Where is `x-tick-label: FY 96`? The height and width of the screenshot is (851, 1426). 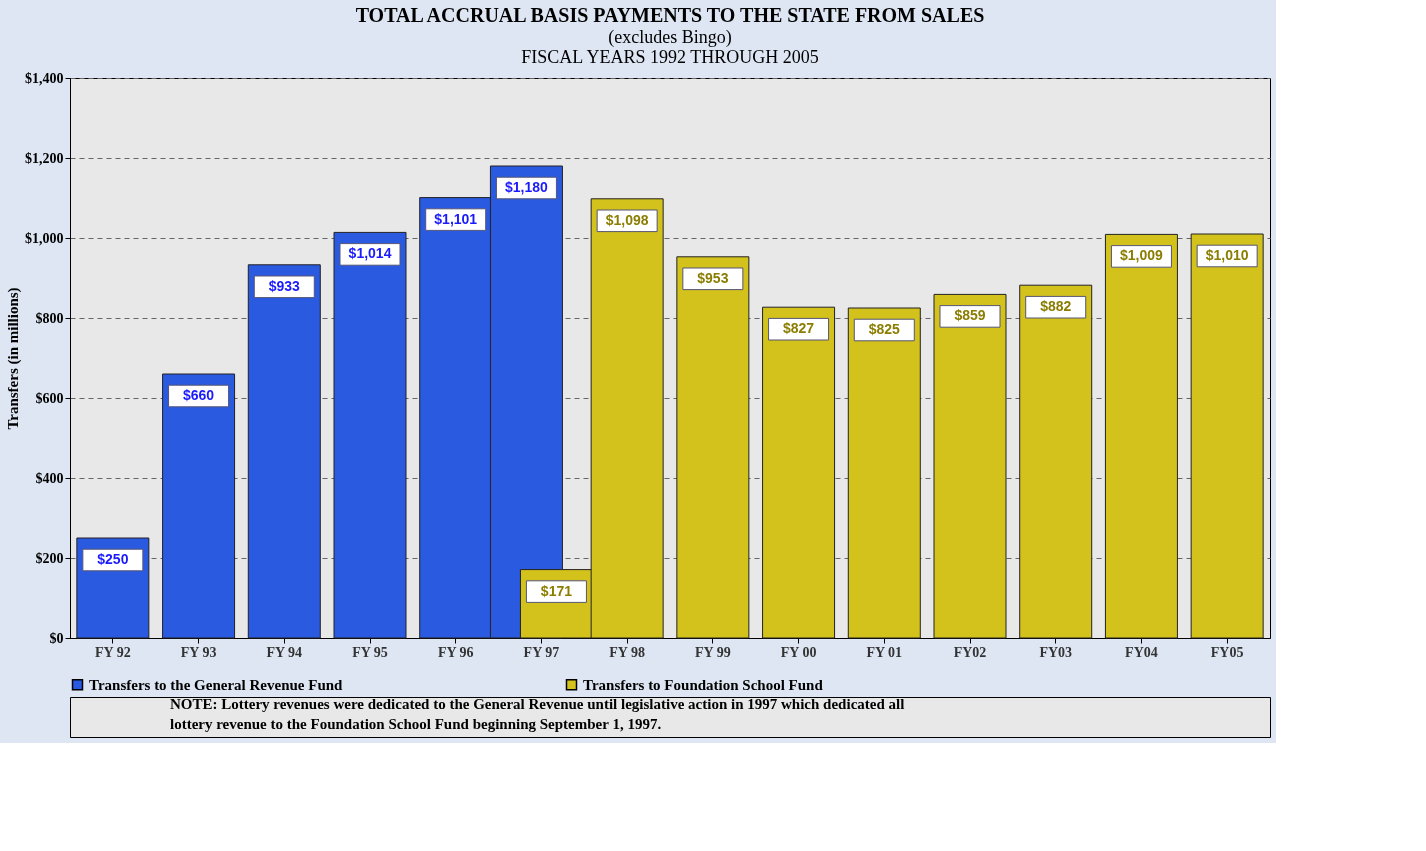 x-tick-label: FY 96 is located at coordinates (455, 652).